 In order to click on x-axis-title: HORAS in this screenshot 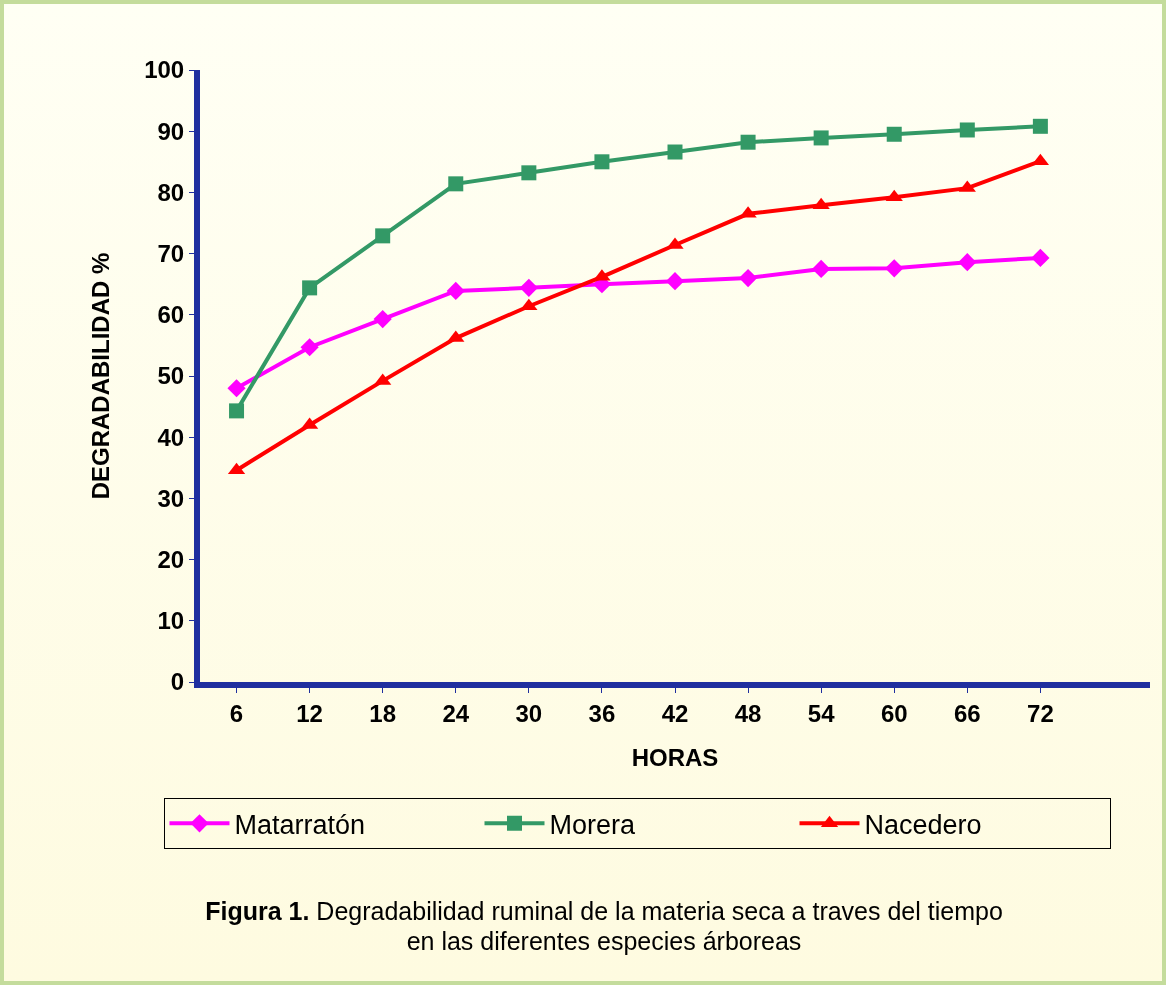, I will do `click(675, 757)`.